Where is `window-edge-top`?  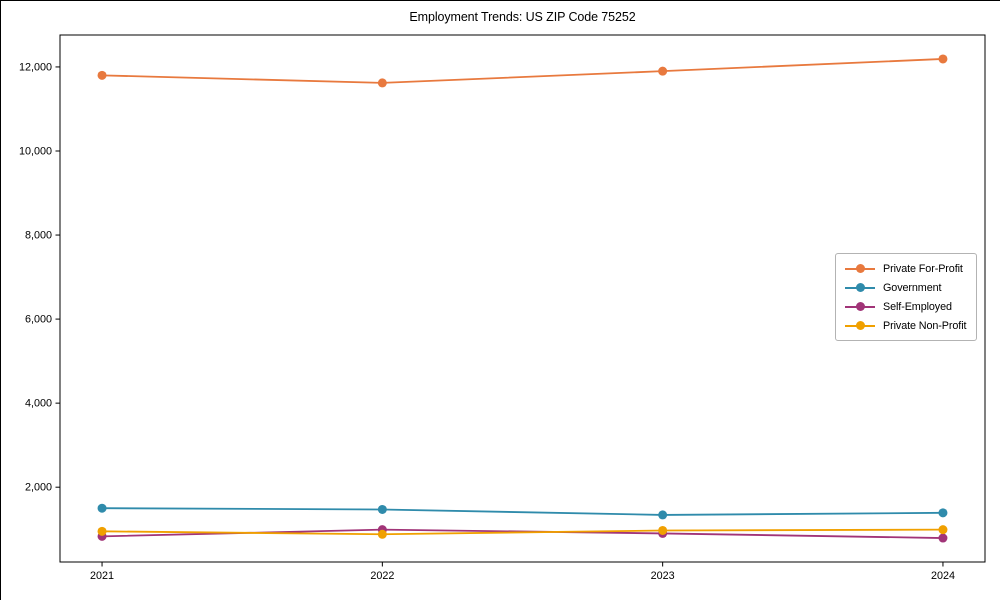 window-edge-top is located at coordinates (500, 0).